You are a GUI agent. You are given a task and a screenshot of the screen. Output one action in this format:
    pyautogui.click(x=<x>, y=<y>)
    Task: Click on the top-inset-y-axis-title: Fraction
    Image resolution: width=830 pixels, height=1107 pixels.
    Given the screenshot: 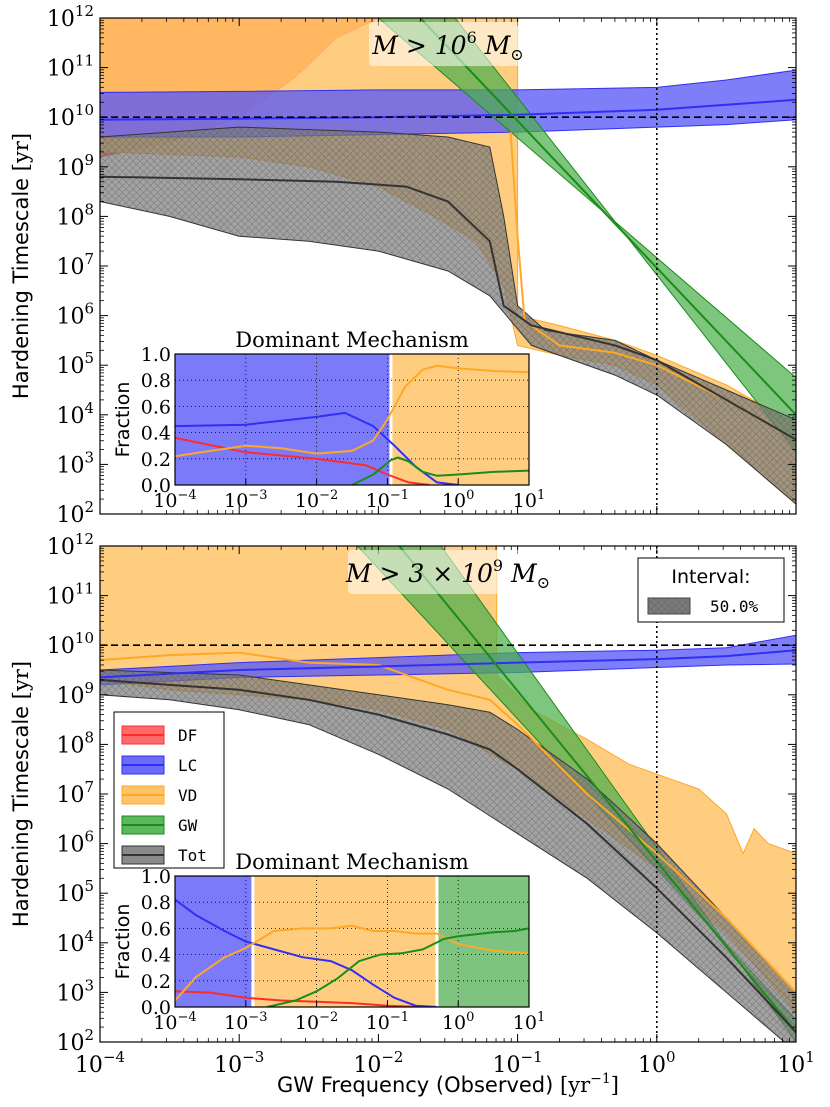 What is the action you would take?
    pyautogui.click(x=123, y=420)
    